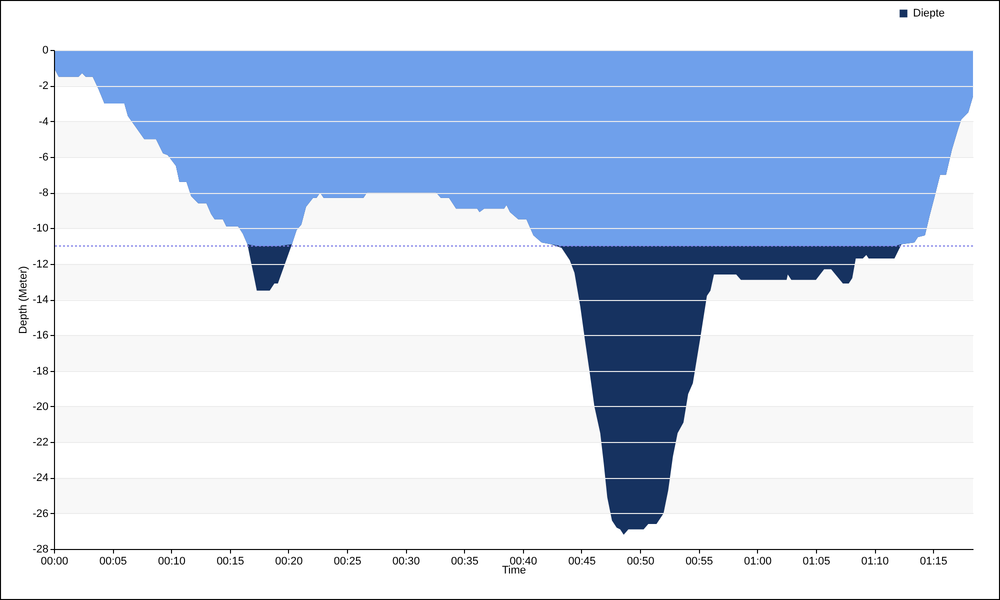 Image resolution: width=1000 pixels, height=600 pixels. What do you see at coordinates (929, 14) in the screenshot?
I see `legend-label: Diepte` at bounding box center [929, 14].